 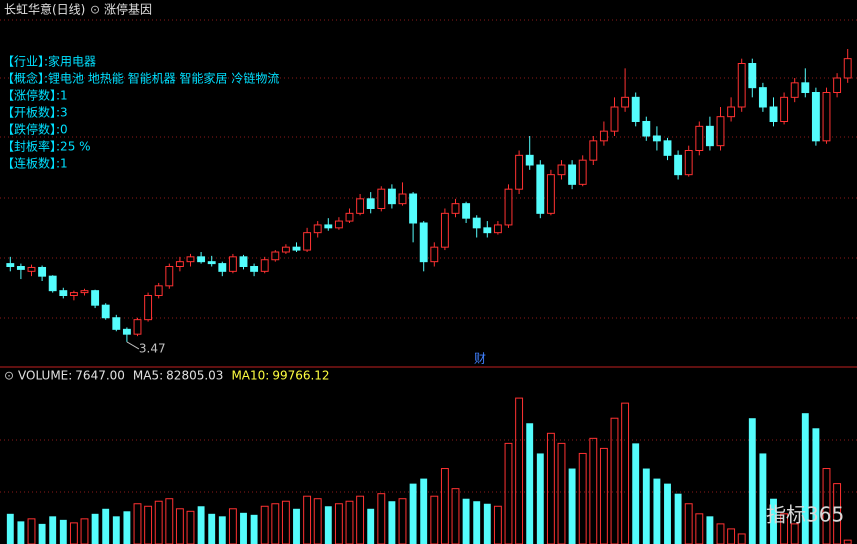 I want to click on low-pointer, so click(x=133, y=345).